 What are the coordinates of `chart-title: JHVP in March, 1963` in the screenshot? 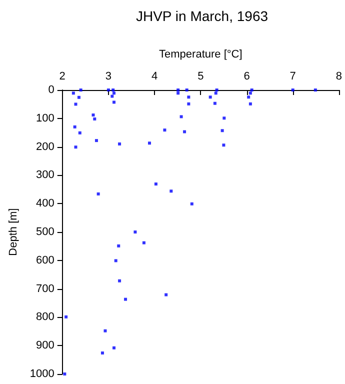 It's located at (202, 16).